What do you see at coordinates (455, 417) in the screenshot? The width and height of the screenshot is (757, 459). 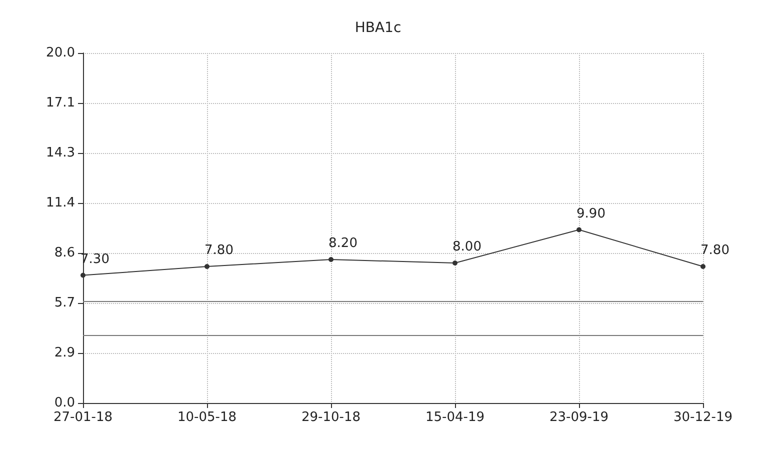 I see `x-tick-label: 15-04-19` at bounding box center [455, 417].